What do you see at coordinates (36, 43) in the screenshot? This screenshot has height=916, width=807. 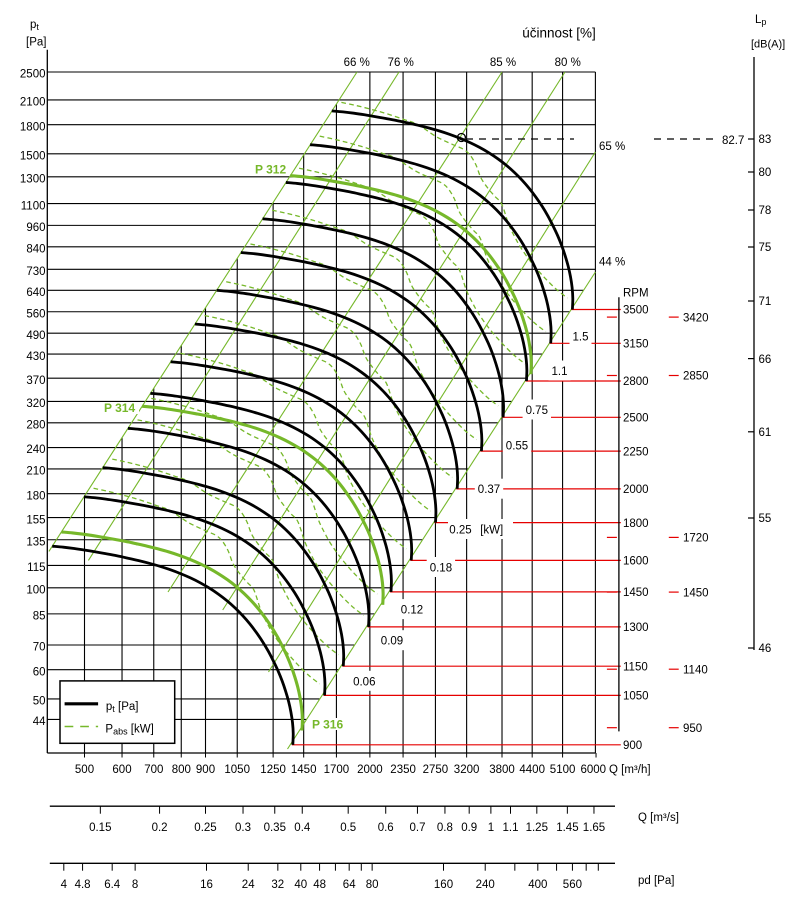 I see `svg-text: [Pa]` at bounding box center [36, 43].